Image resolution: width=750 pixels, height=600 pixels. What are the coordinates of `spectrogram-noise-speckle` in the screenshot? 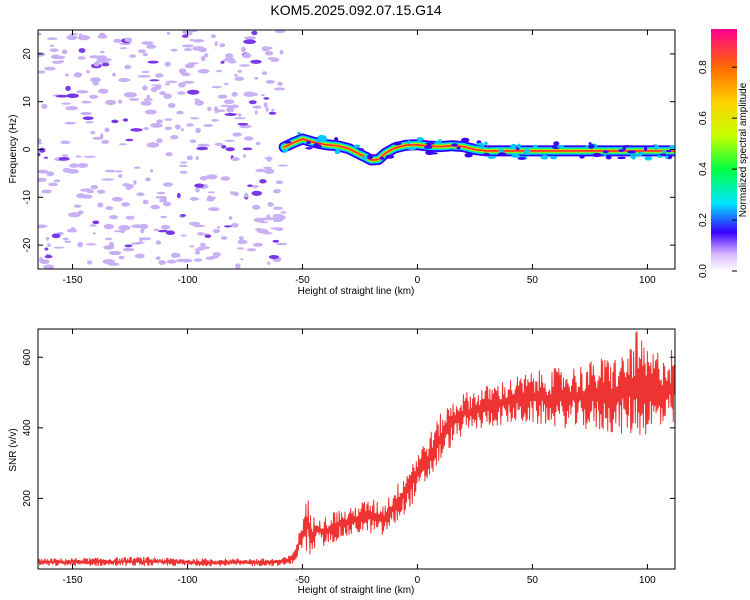 It's located at (163, 149).